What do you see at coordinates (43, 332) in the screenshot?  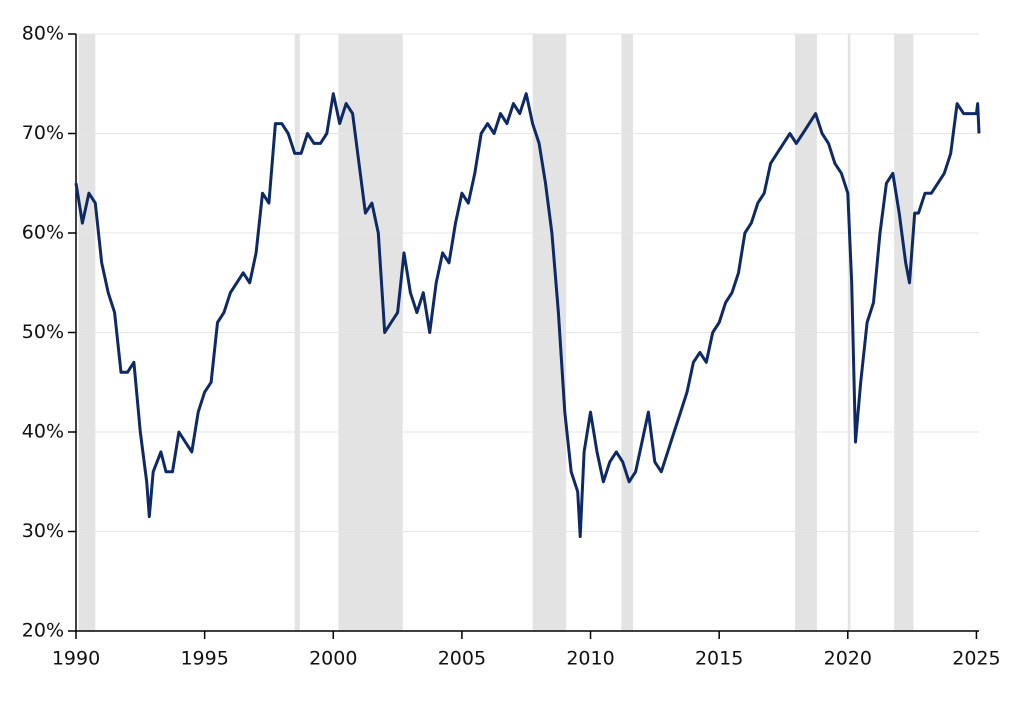 I see `y-tick-label: 50%` at bounding box center [43, 332].